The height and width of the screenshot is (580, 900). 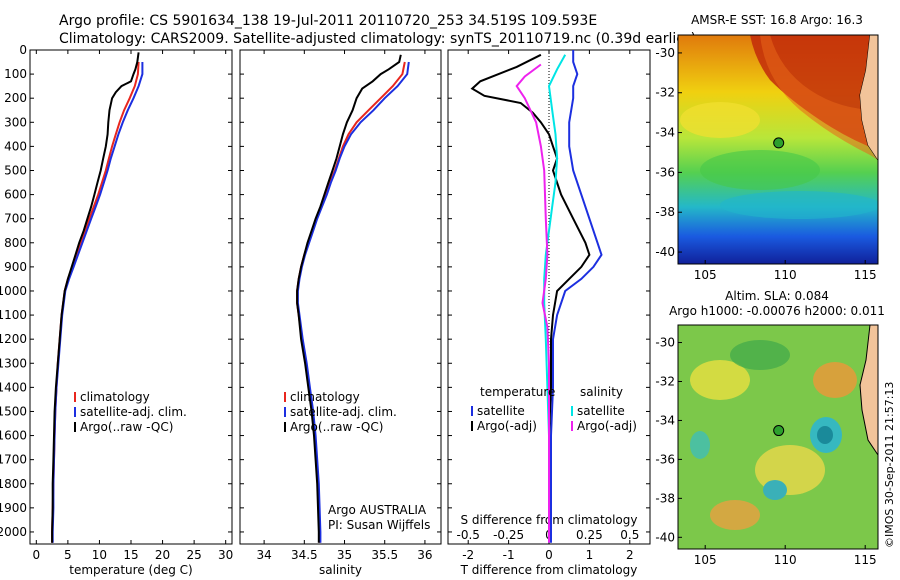 I want to click on sst-map-title: AMSR-E SST: 16.8 Argo: 16.3, so click(x=777, y=20).